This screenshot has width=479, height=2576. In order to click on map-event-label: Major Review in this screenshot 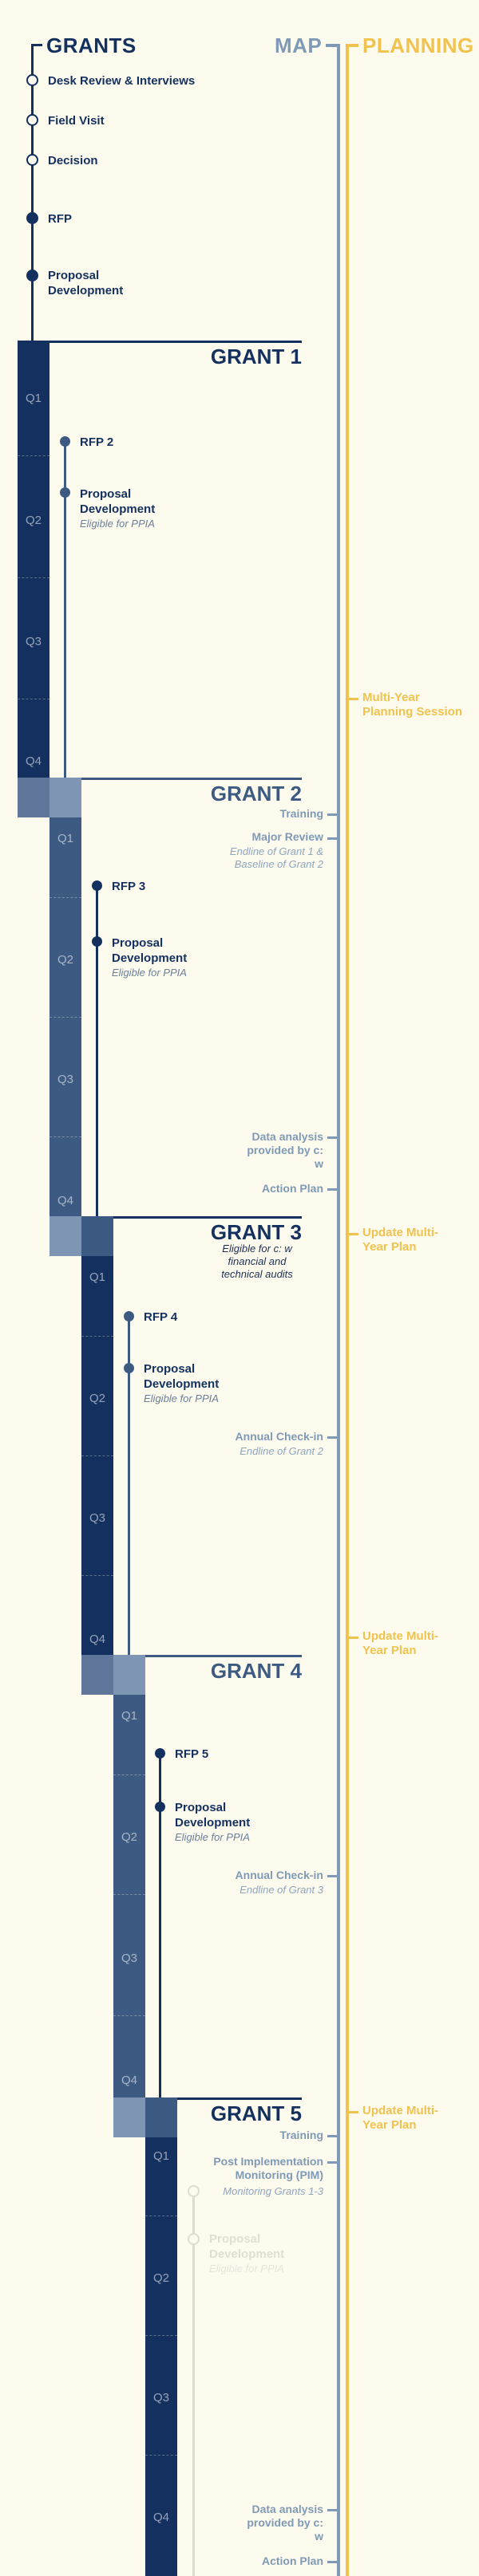, I will do `click(287, 836)`.